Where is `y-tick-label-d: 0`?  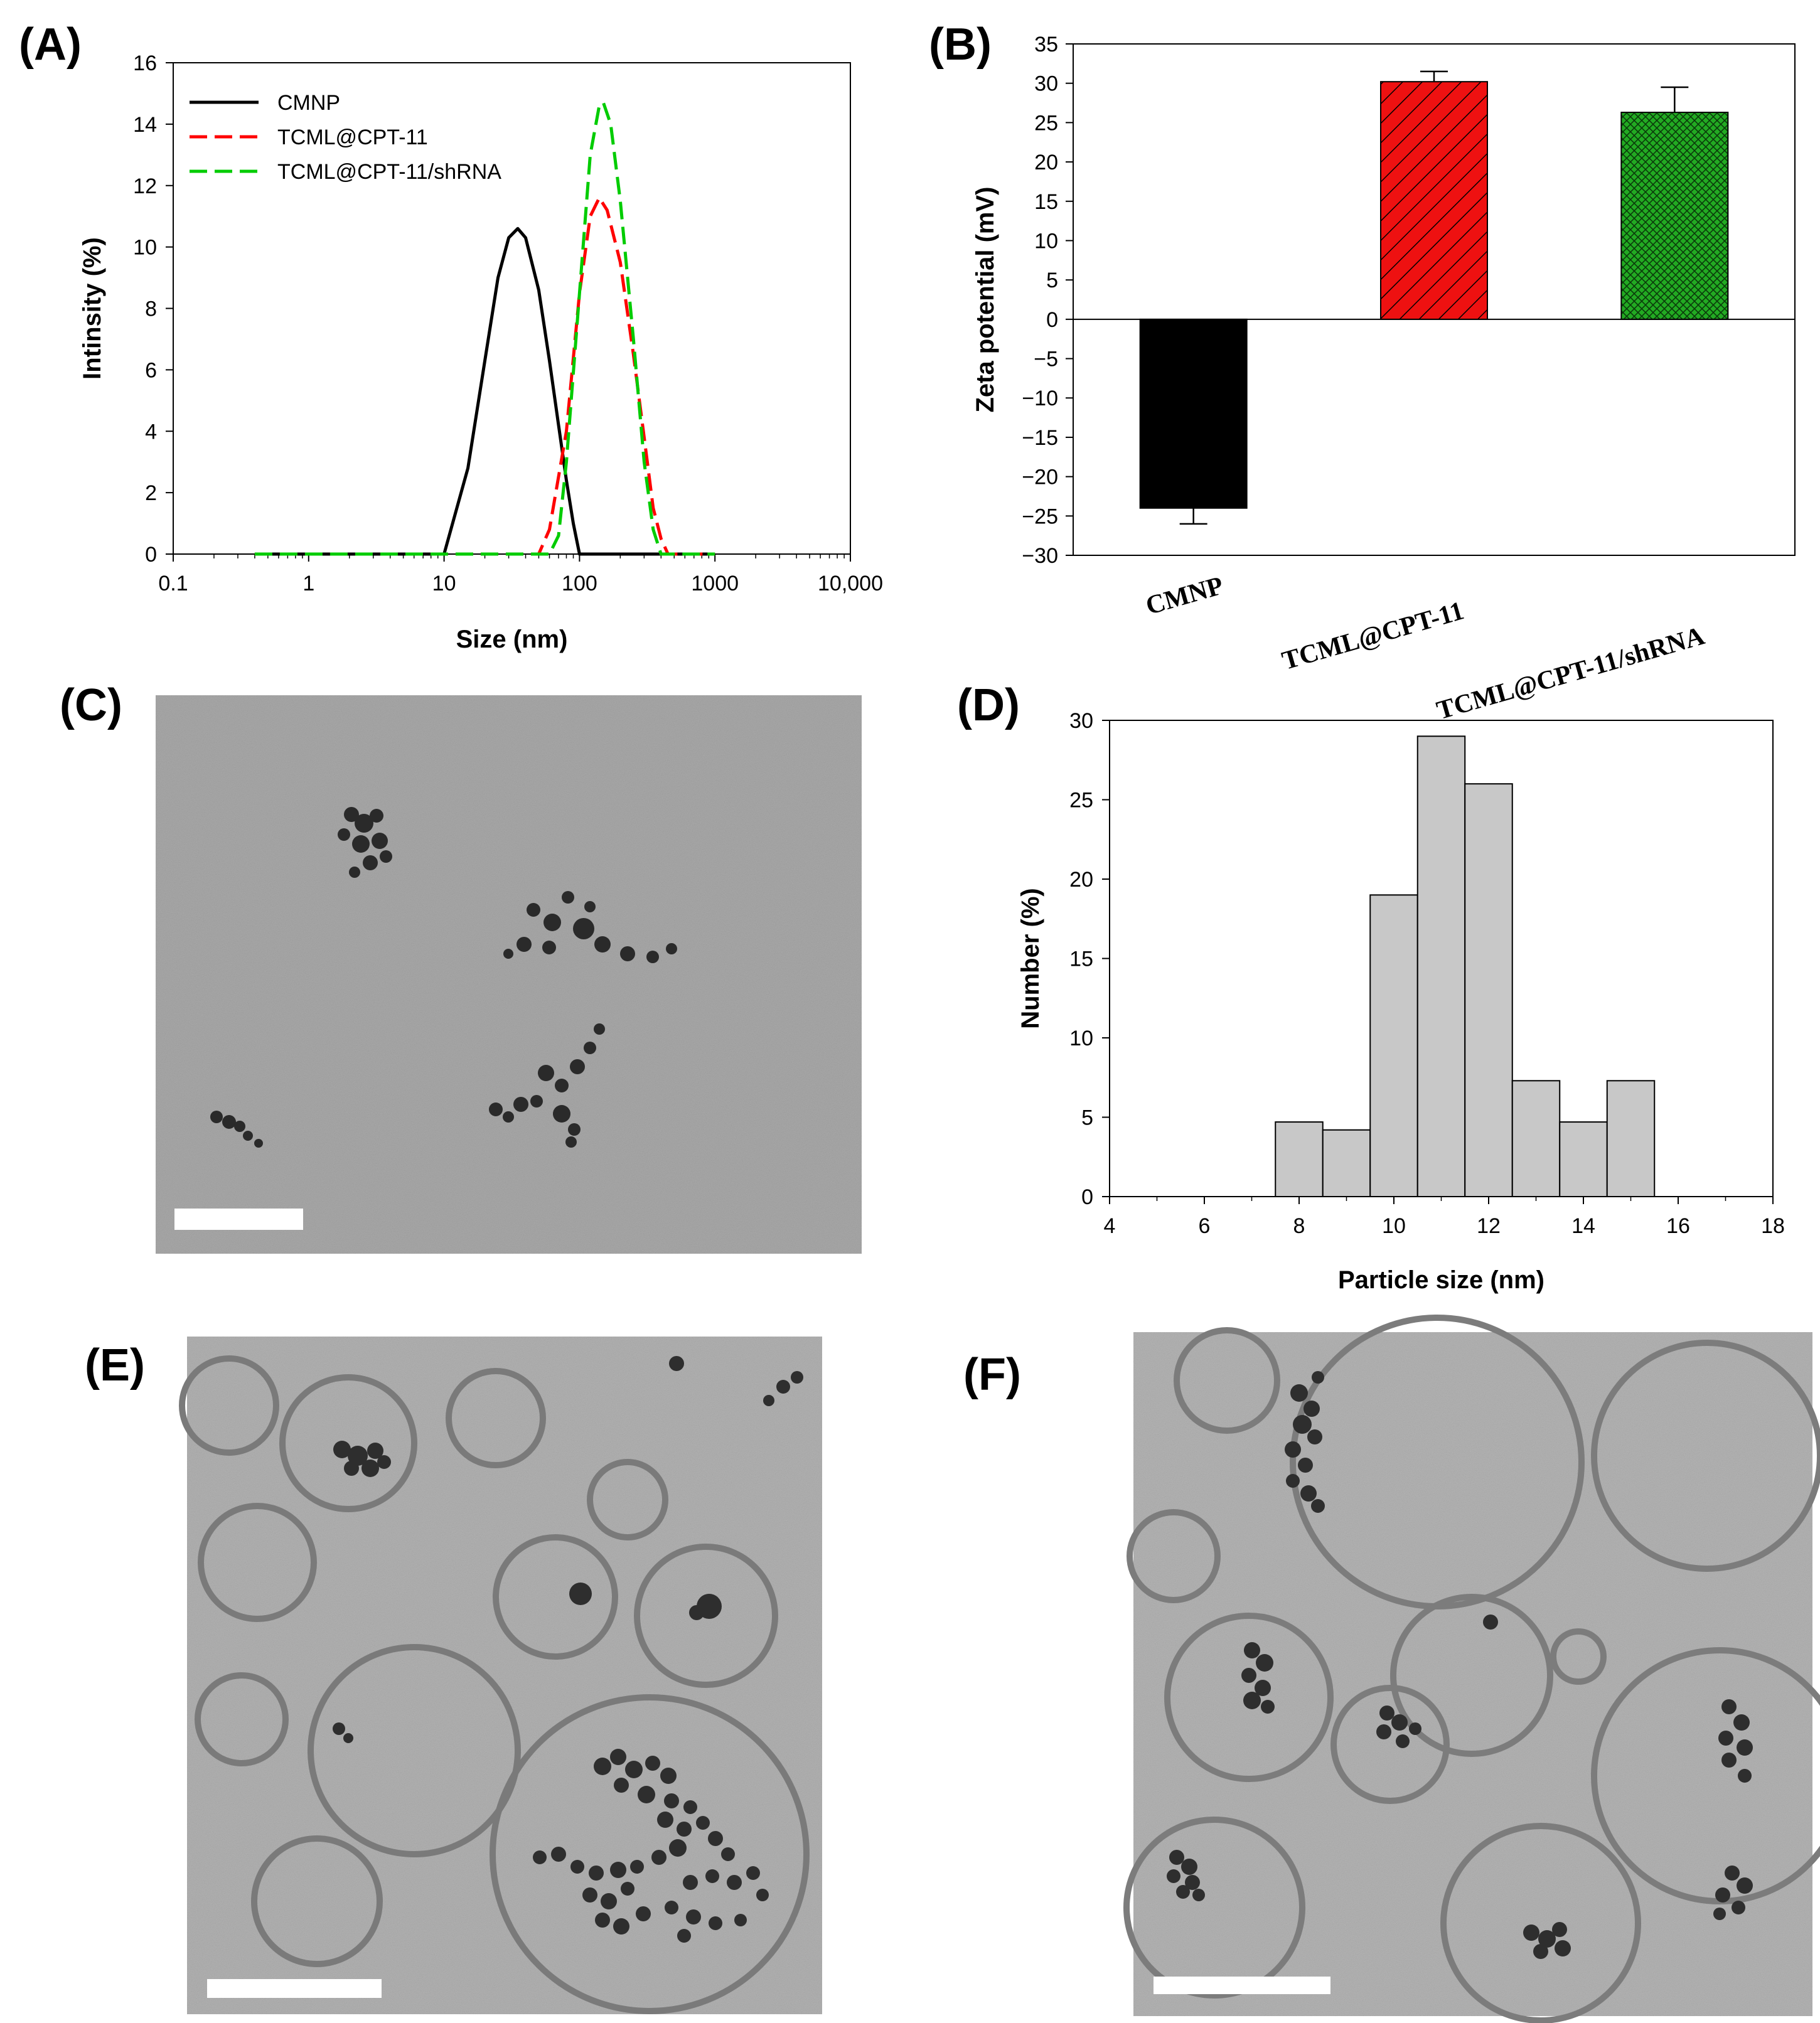 y-tick-label-d: 0 is located at coordinates (1087, 1197).